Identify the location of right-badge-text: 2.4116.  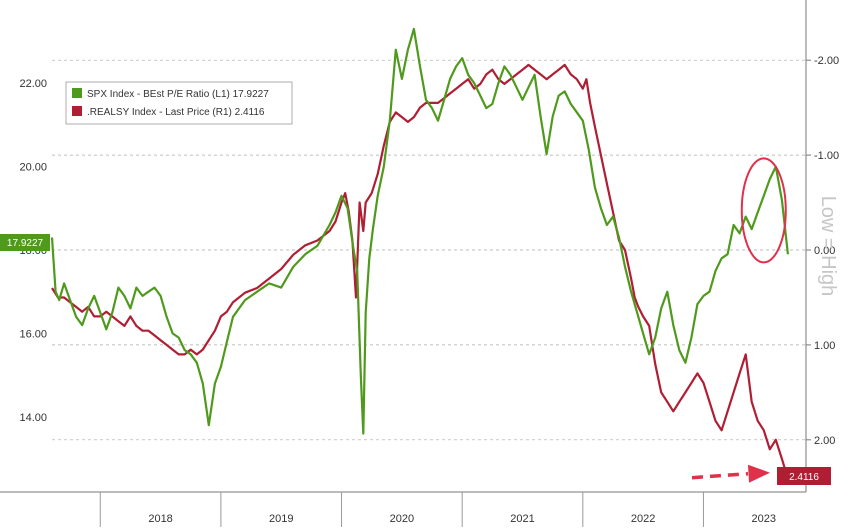
(804, 477).